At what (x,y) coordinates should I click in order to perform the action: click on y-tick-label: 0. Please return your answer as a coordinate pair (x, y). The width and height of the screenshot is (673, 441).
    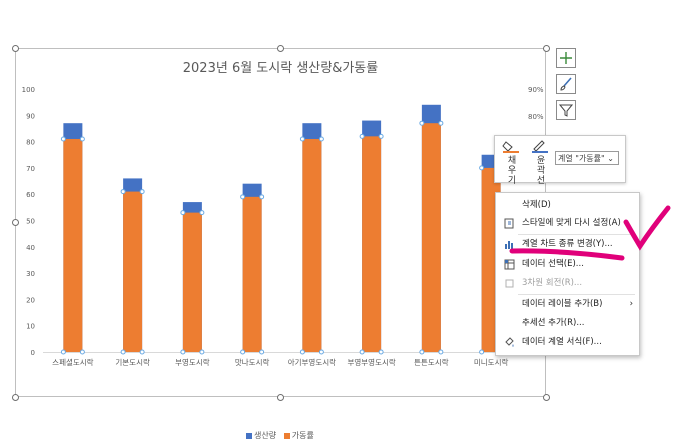
    Looking at the image, I should click on (33, 353).